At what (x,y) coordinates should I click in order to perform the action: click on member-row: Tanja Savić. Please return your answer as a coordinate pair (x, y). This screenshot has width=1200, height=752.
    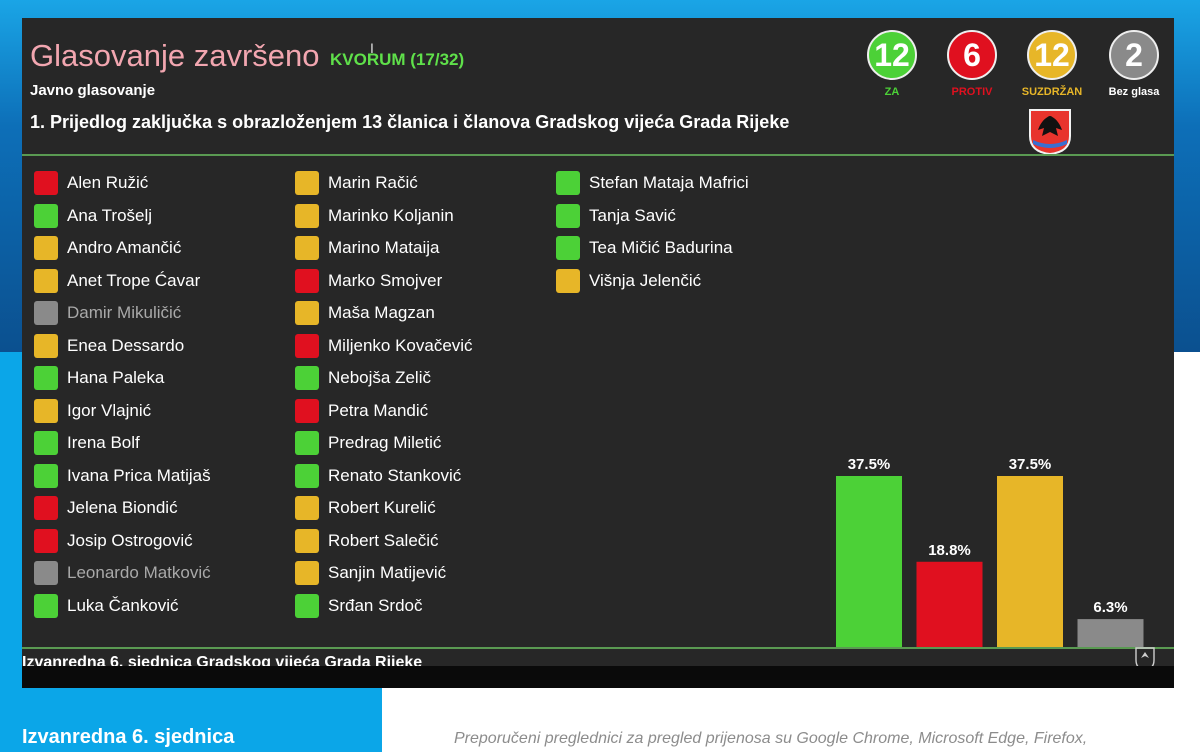
    Looking at the image, I should click on (616, 216).